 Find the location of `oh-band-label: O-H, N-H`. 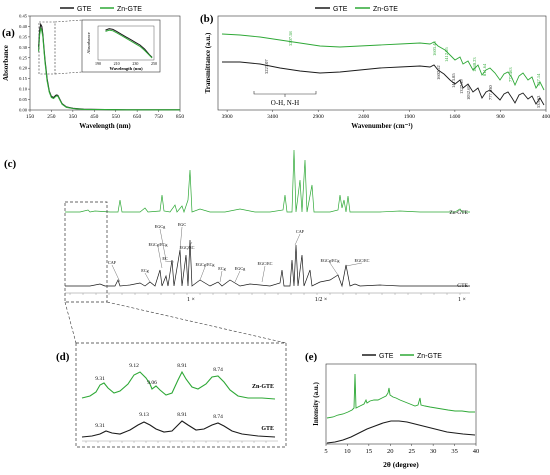

oh-band-label: O-H, N-H is located at coordinates (285, 103).